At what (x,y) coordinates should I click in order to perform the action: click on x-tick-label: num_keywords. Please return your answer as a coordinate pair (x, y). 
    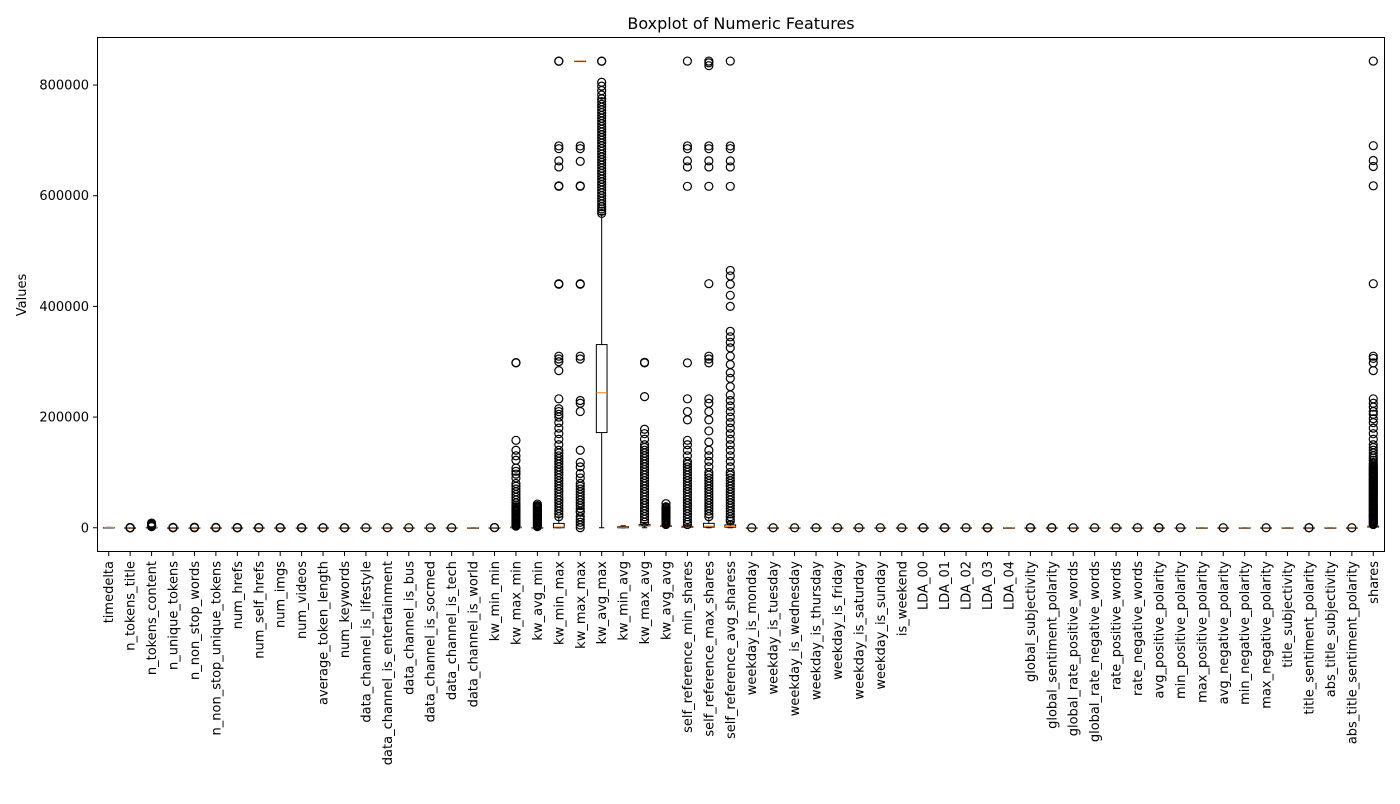
    Looking at the image, I should click on (345, 609).